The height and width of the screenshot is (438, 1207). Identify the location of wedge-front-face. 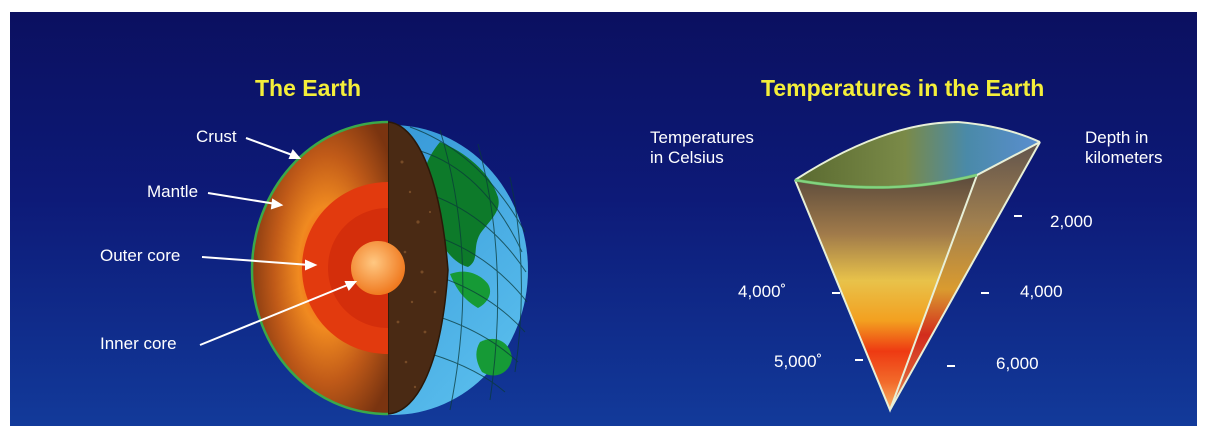
(886, 292).